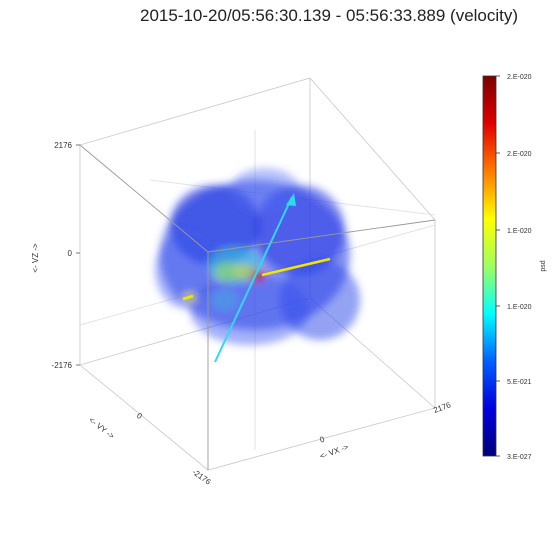  I want to click on x-tick-label: 0, so click(323, 439).